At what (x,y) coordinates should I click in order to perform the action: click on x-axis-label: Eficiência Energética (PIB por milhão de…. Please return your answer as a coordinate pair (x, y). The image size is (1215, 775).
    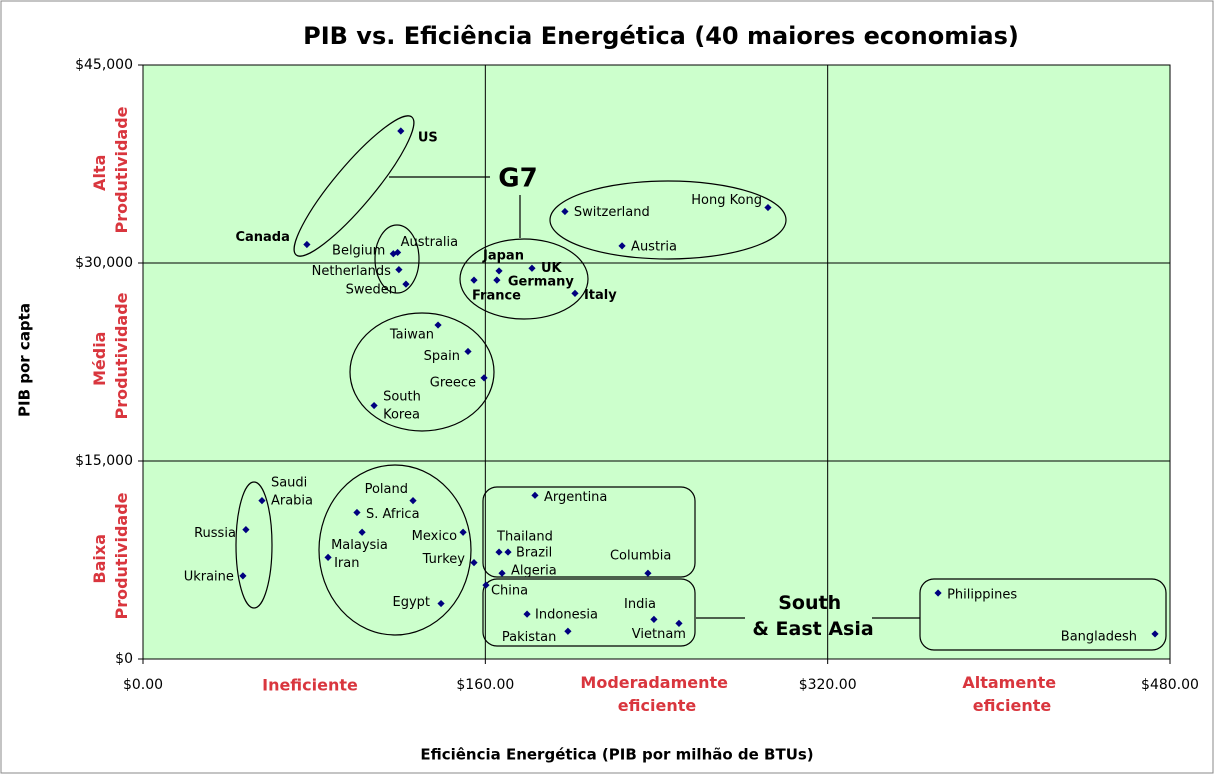
    Looking at the image, I should click on (616, 755).